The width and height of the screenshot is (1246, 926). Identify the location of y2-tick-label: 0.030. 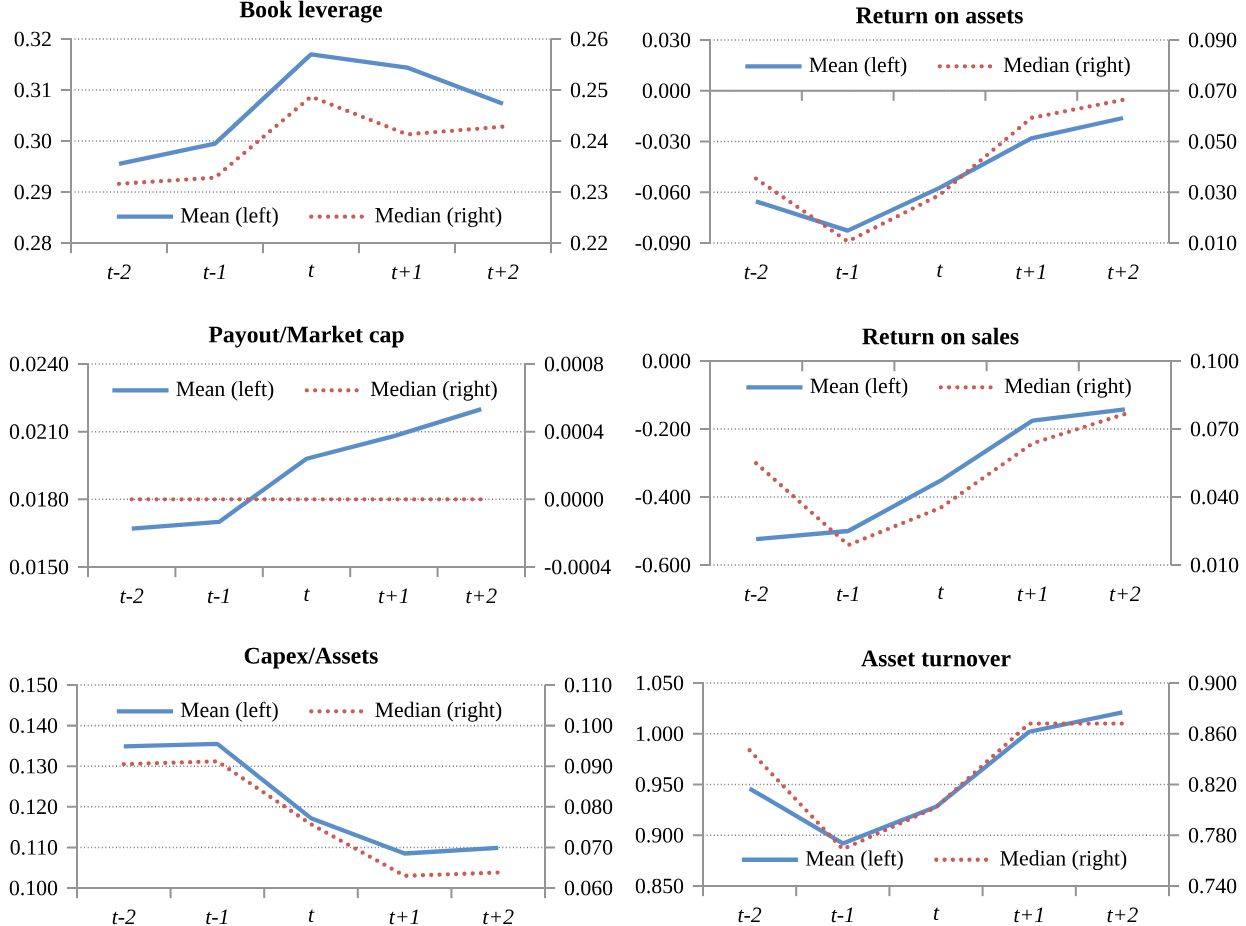
(1212, 192).